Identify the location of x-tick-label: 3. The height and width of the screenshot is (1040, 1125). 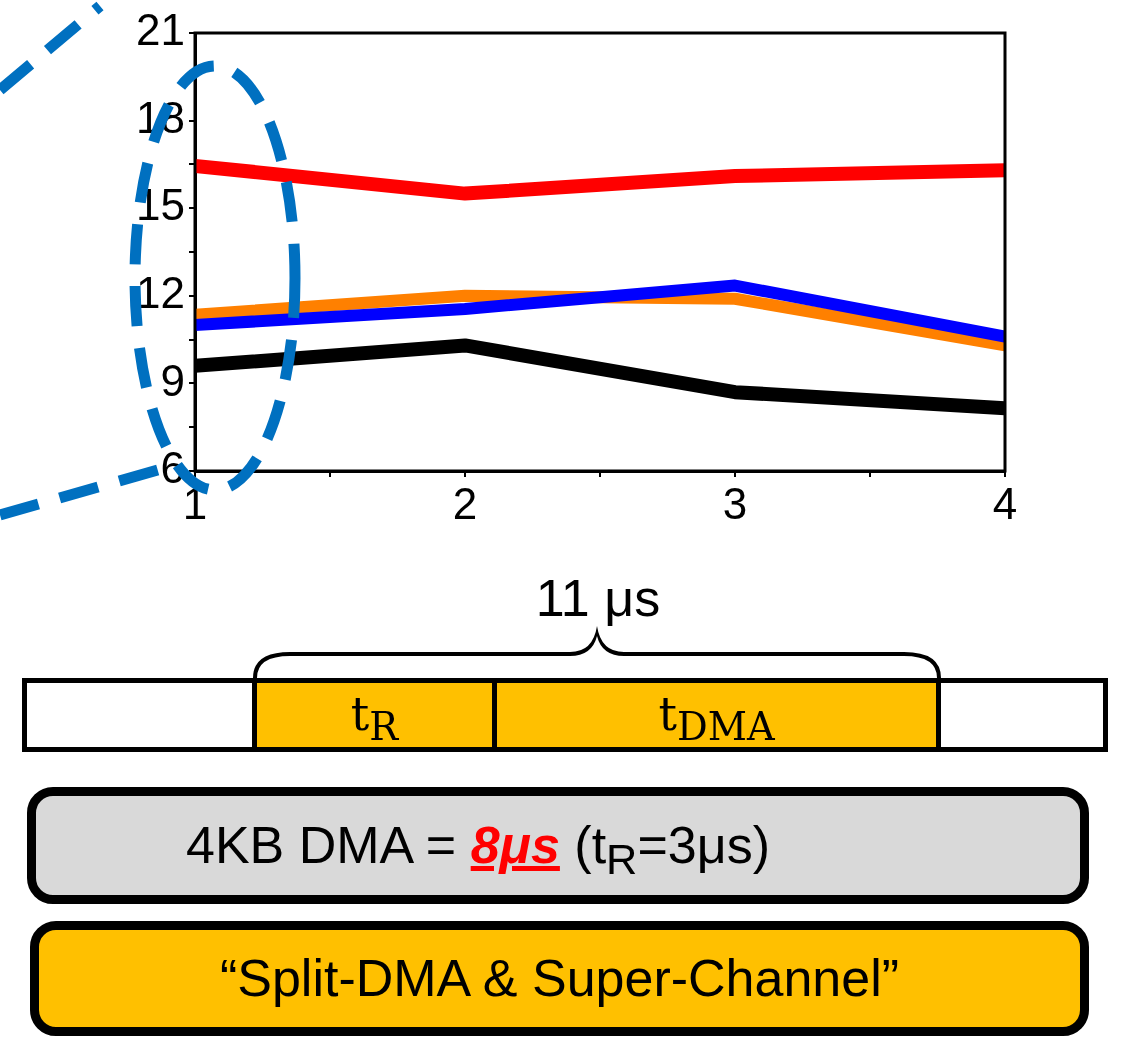
(735, 503).